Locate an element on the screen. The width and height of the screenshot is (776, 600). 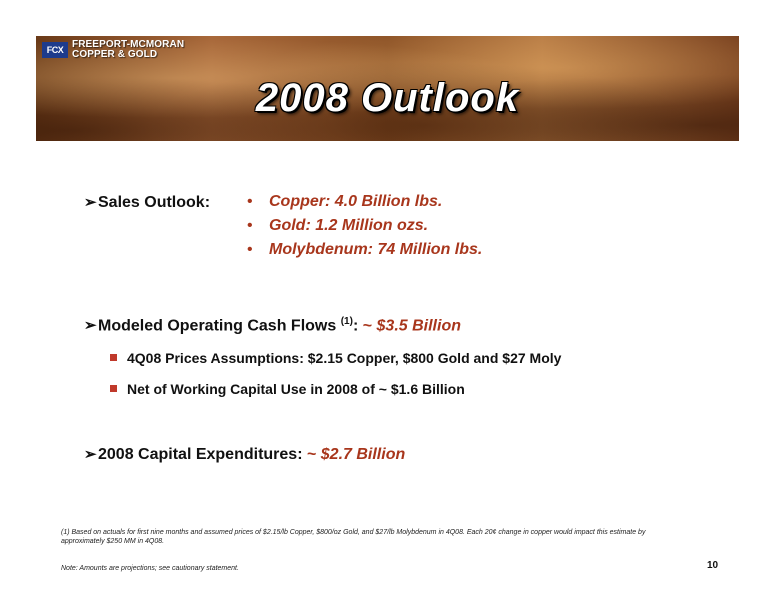
cash-flows-label: Modeled Operating Cash Flows is located at coordinates (217, 326).